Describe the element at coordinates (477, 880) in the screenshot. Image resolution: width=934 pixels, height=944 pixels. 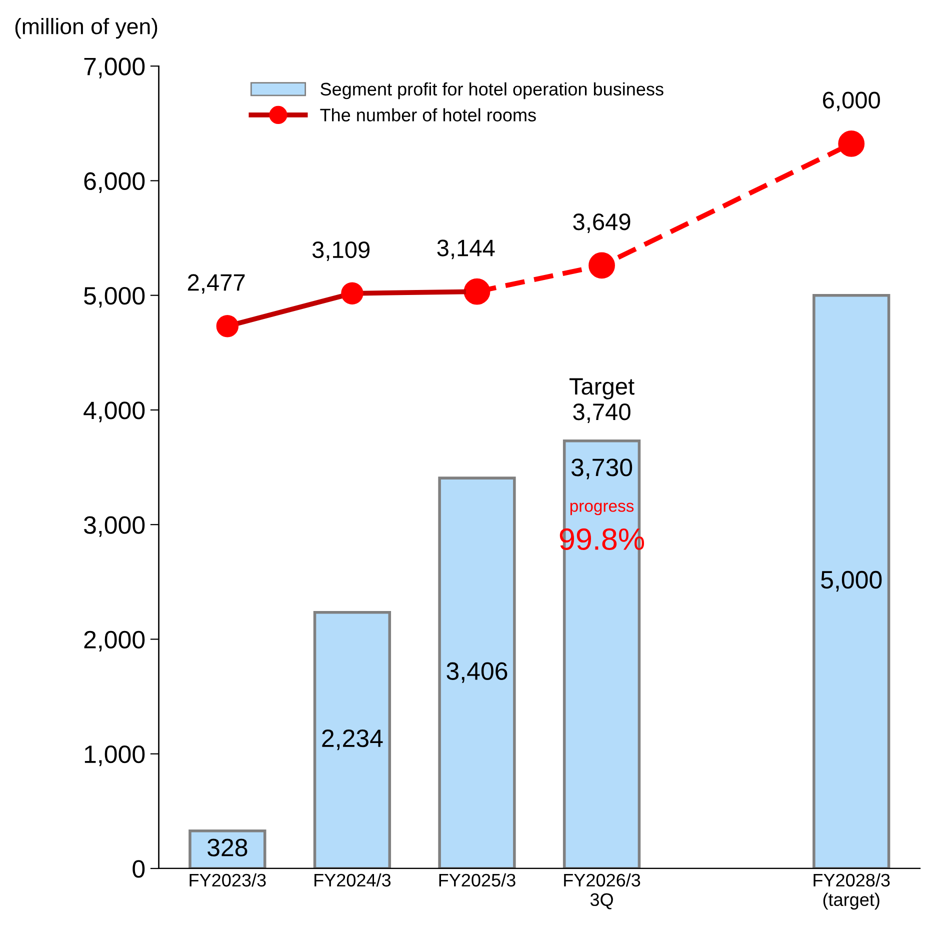
I see `x-tick-label: FY2025/3` at that location.